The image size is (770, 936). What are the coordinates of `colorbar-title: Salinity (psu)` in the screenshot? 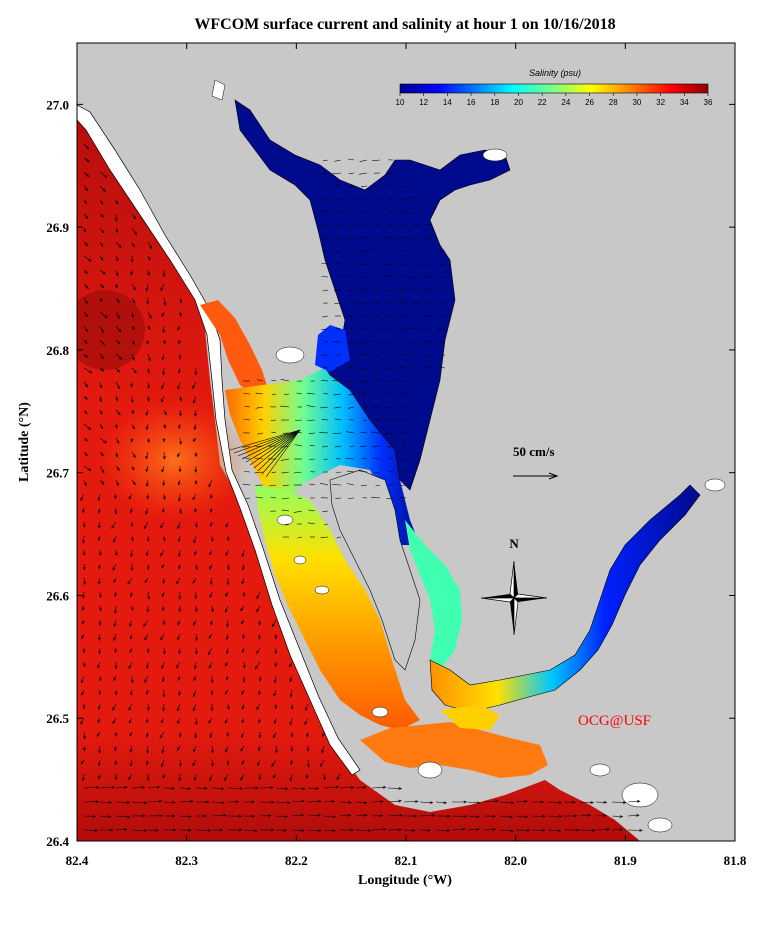 It's located at (555, 73).